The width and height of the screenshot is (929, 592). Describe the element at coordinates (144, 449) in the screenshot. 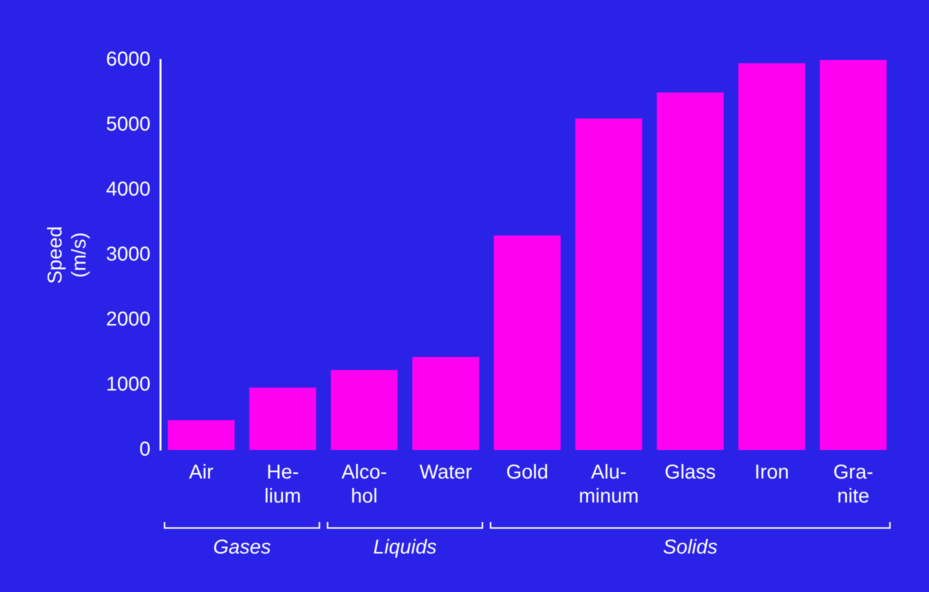

I see `y-tick-label: 0` at that location.